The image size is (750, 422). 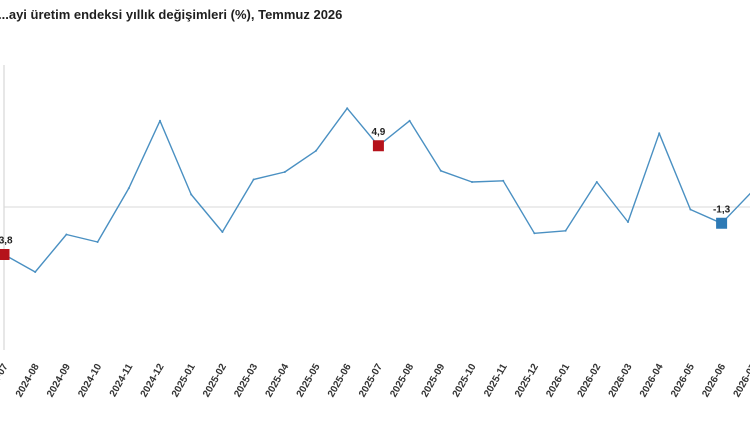 What do you see at coordinates (90, 381) in the screenshot?
I see `x-tick-label: 2024-10` at bounding box center [90, 381].